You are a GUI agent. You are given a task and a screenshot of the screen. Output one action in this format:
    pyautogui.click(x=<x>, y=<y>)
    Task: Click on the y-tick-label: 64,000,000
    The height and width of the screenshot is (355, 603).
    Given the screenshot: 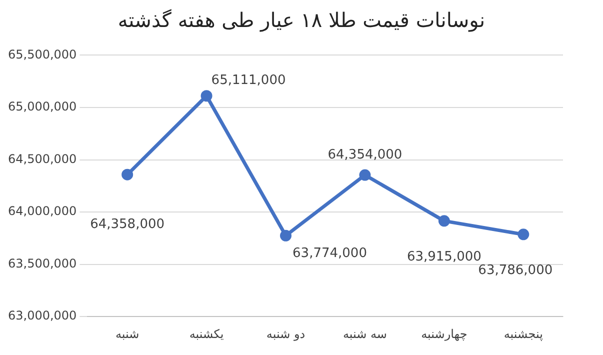 What is the action you would take?
    pyautogui.click(x=42, y=211)
    